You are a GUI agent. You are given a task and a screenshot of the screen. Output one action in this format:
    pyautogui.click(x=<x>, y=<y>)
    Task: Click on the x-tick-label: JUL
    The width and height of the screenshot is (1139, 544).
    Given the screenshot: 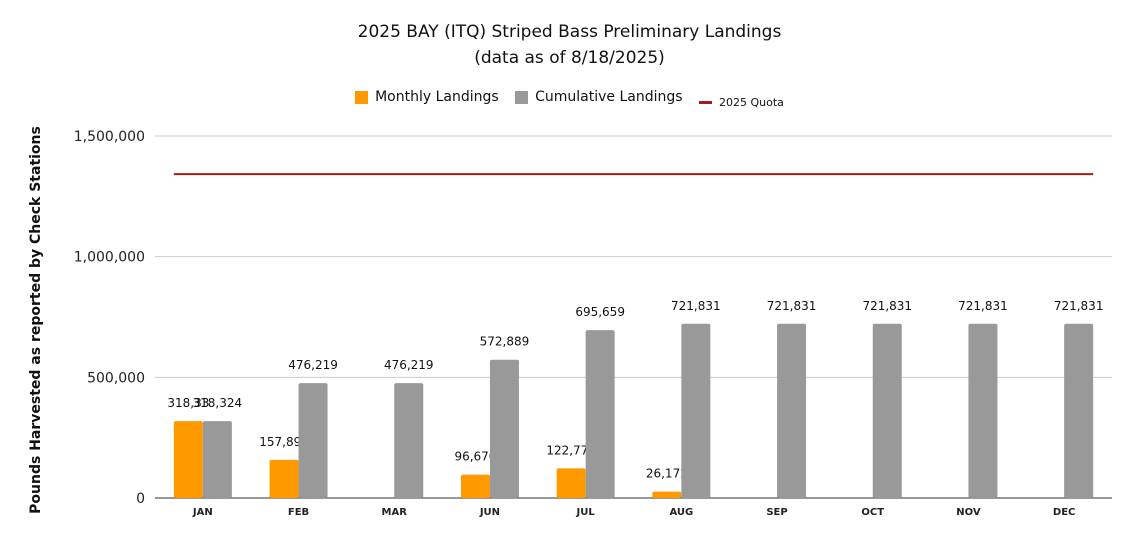 What is the action you would take?
    pyautogui.click(x=586, y=512)
    